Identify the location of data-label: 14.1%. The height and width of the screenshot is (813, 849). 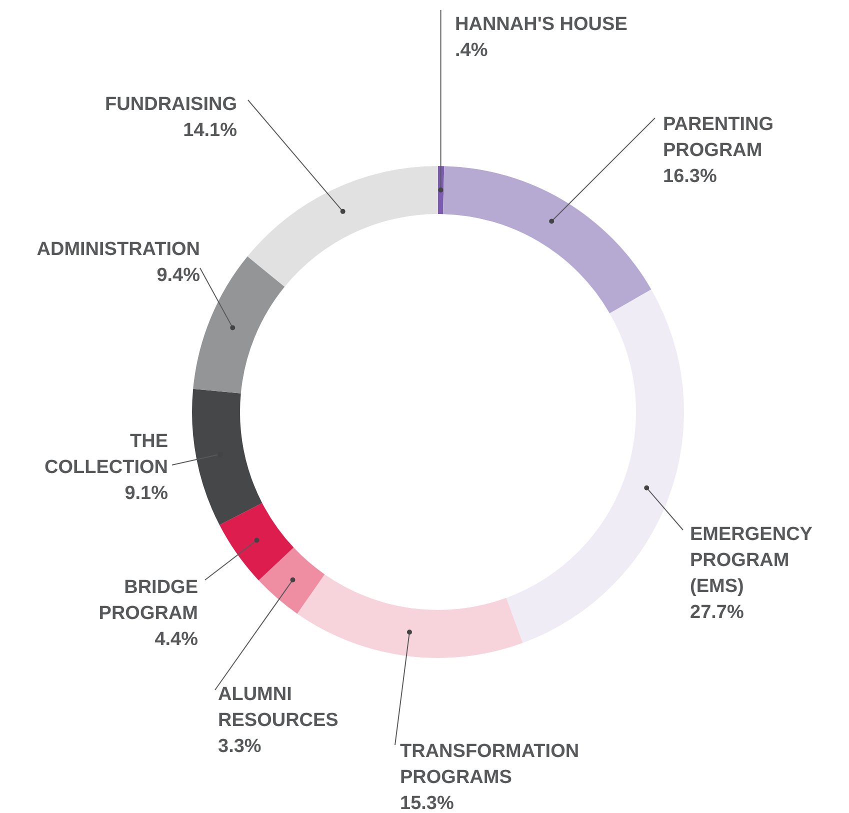
(210, 130).